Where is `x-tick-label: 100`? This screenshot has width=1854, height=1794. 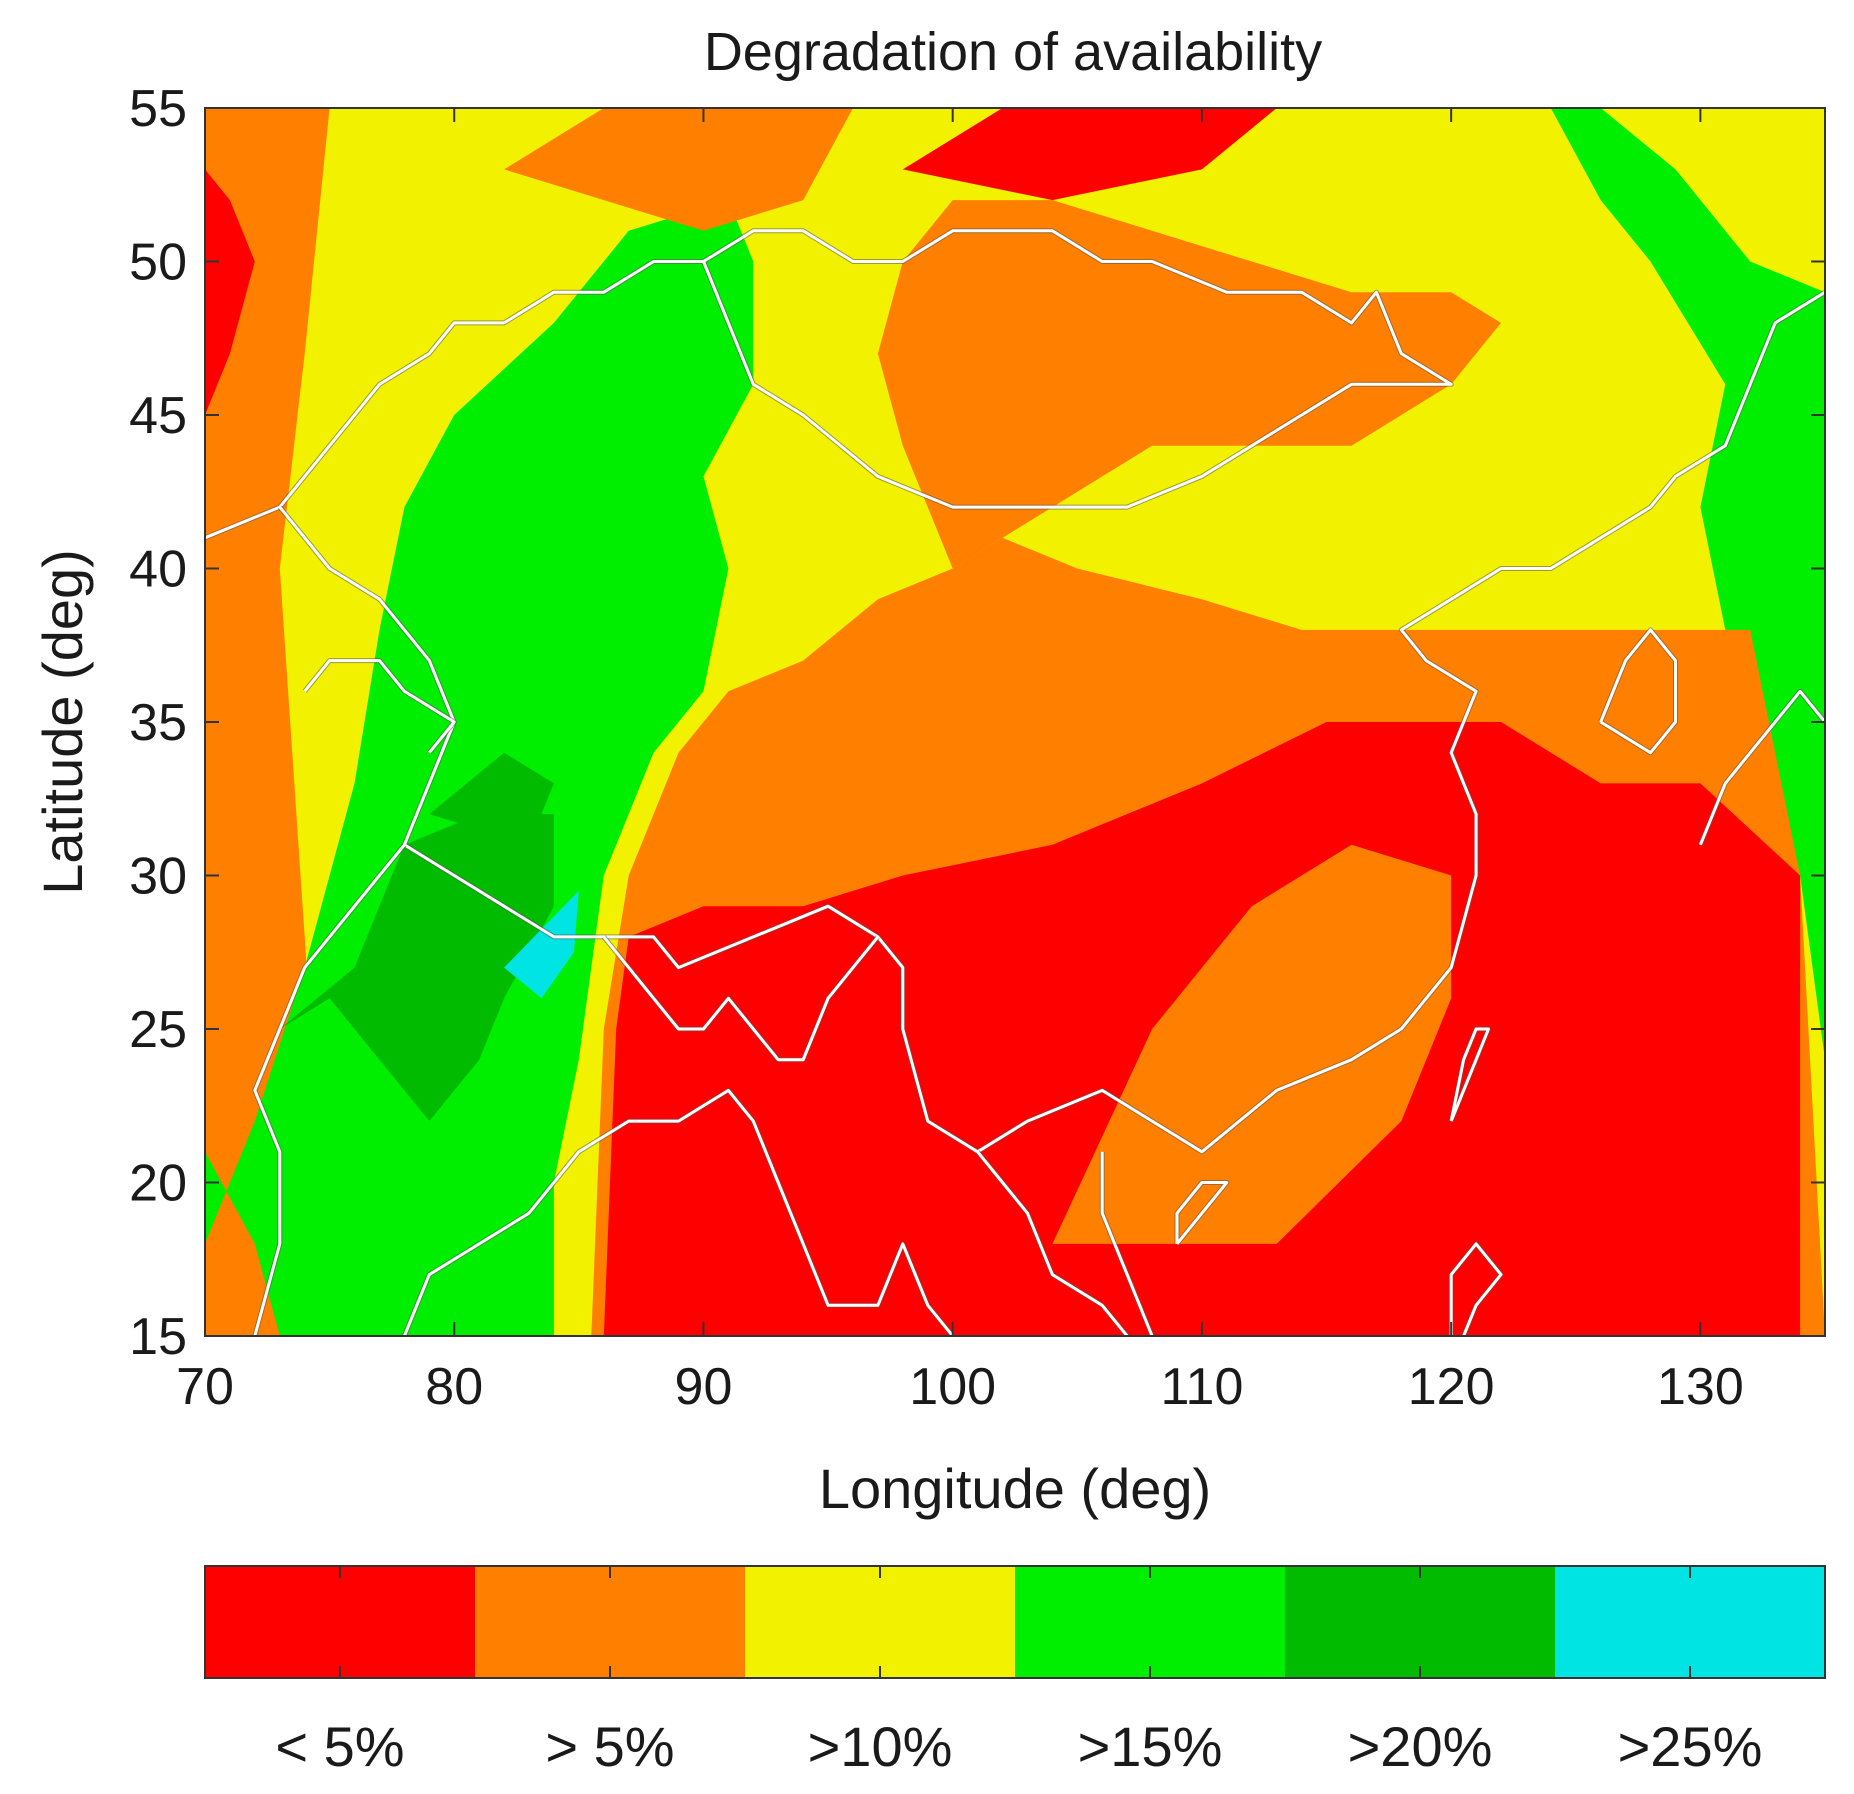
x-tick-label: 100 is located at coordinates (952, 1387).